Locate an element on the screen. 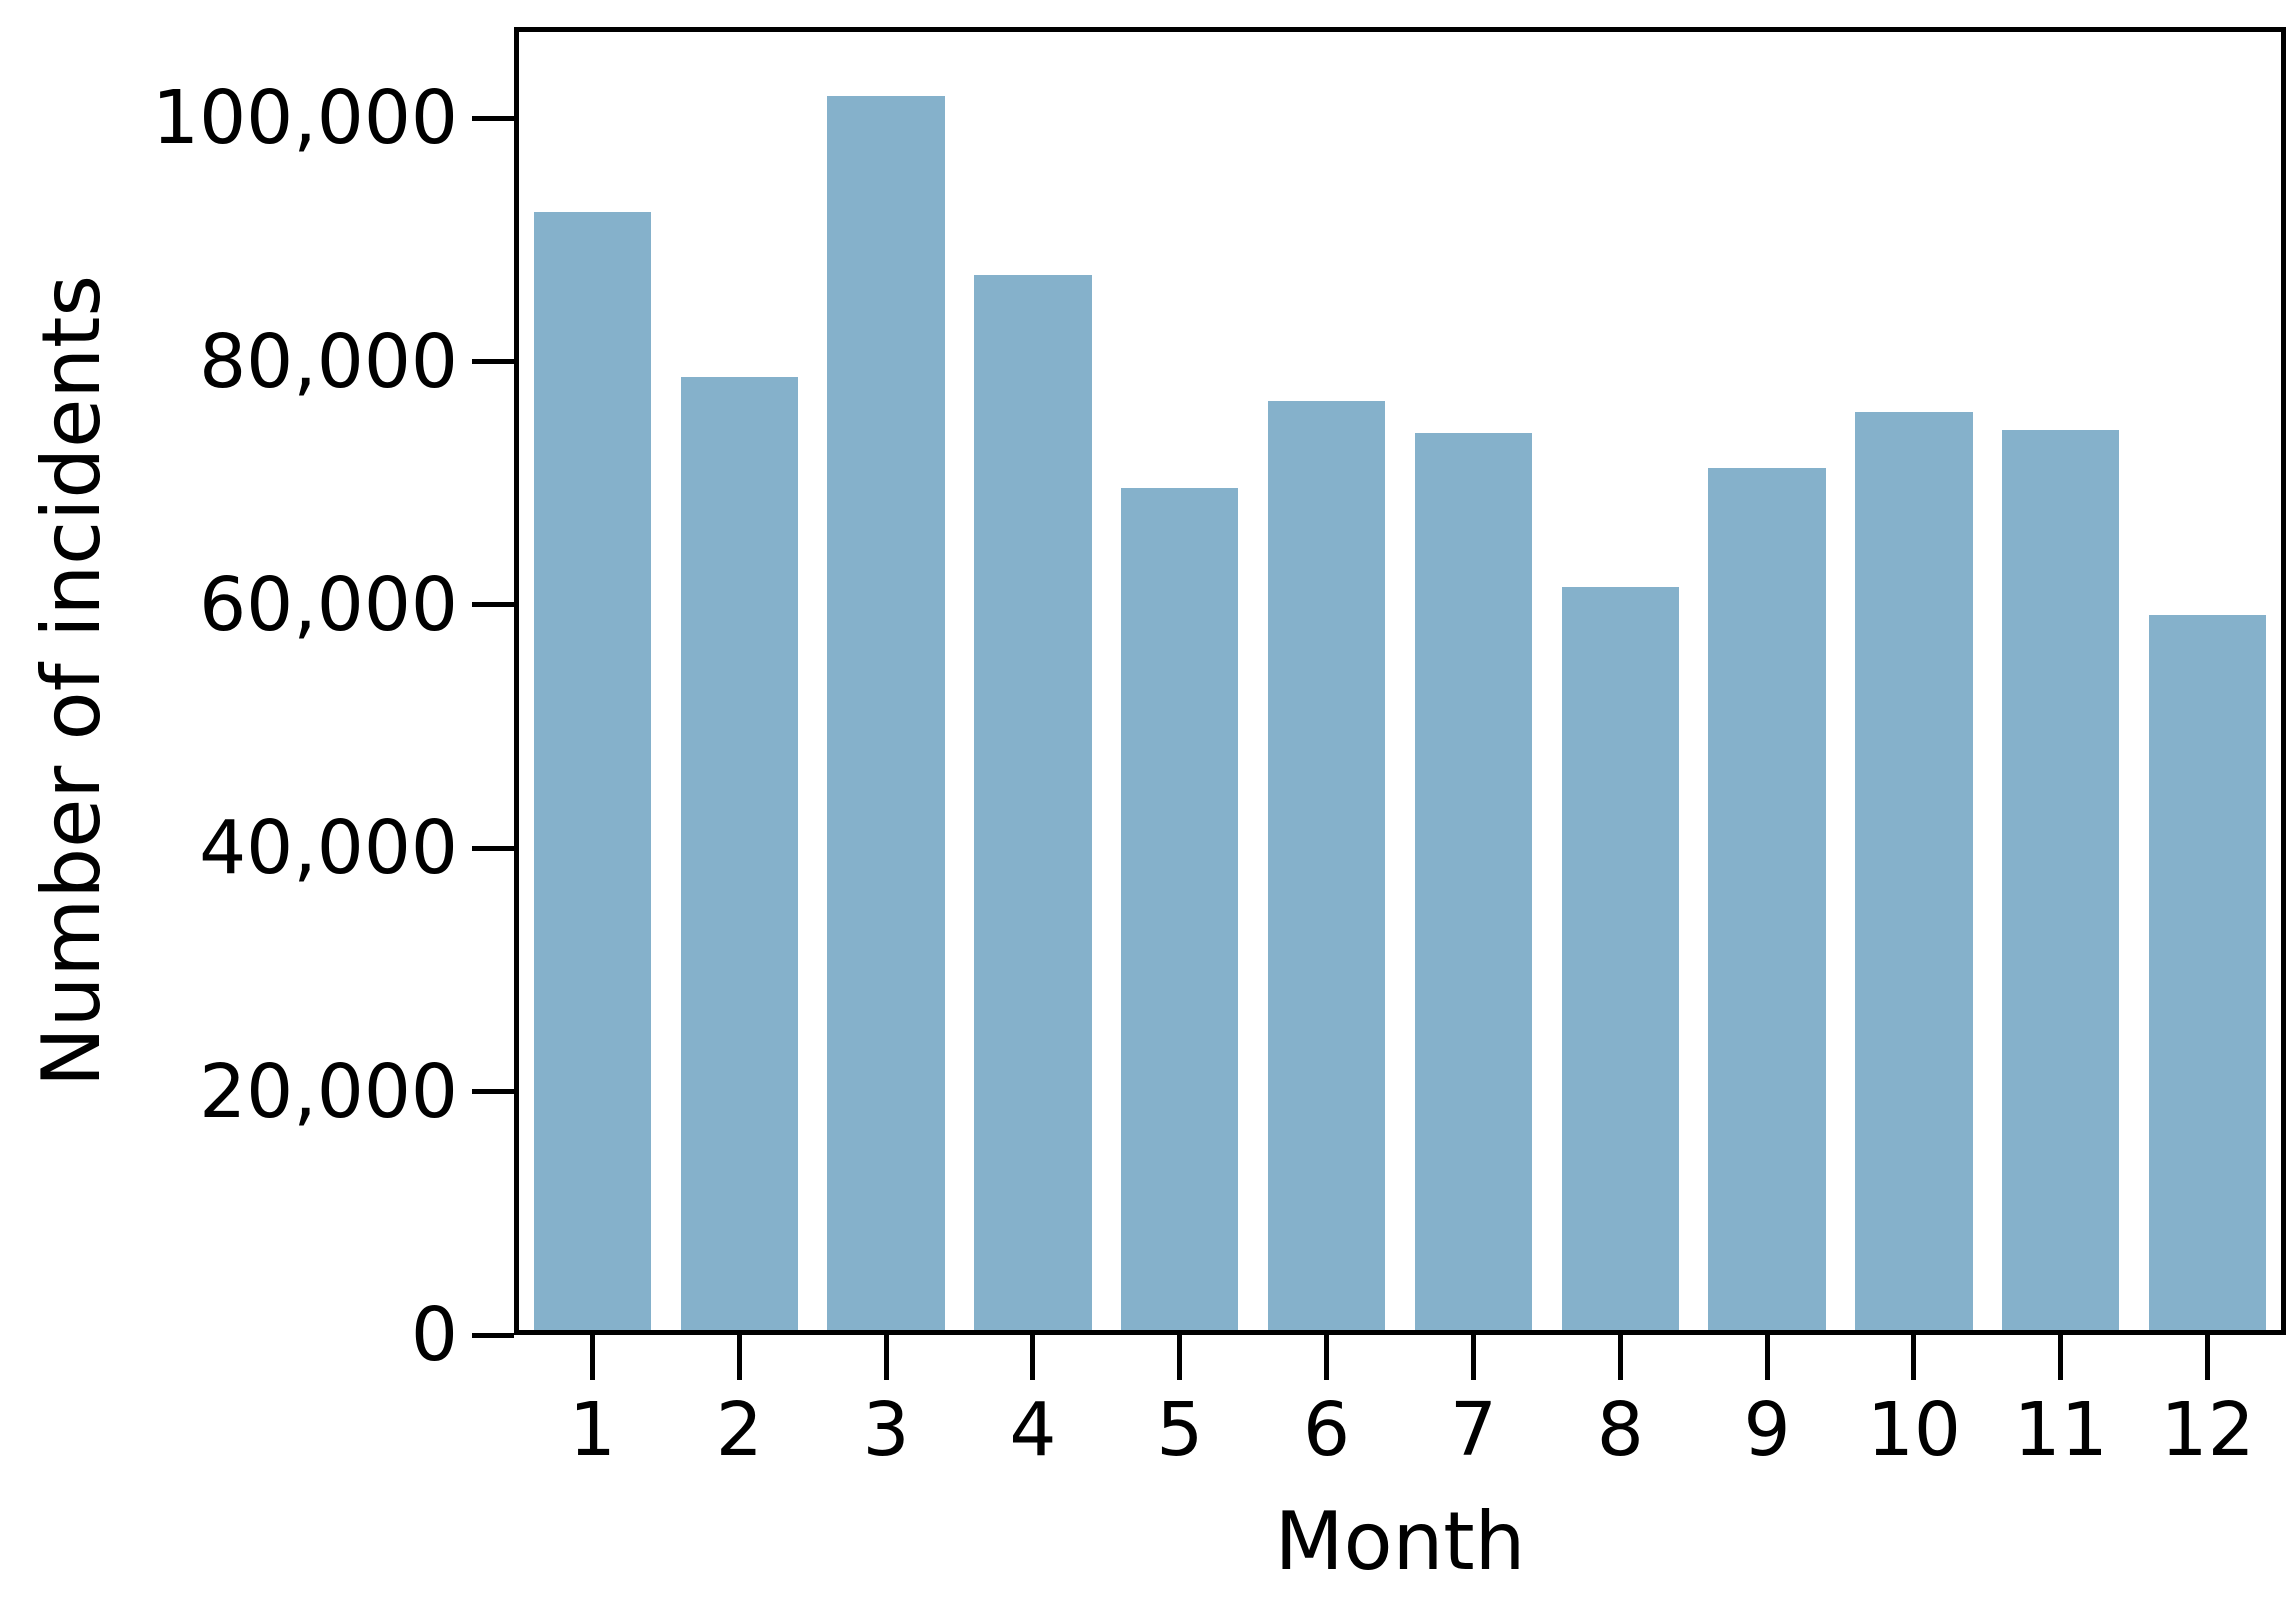  y-tick-label-20000: 20,000 is located at coordinates (328, 1091).